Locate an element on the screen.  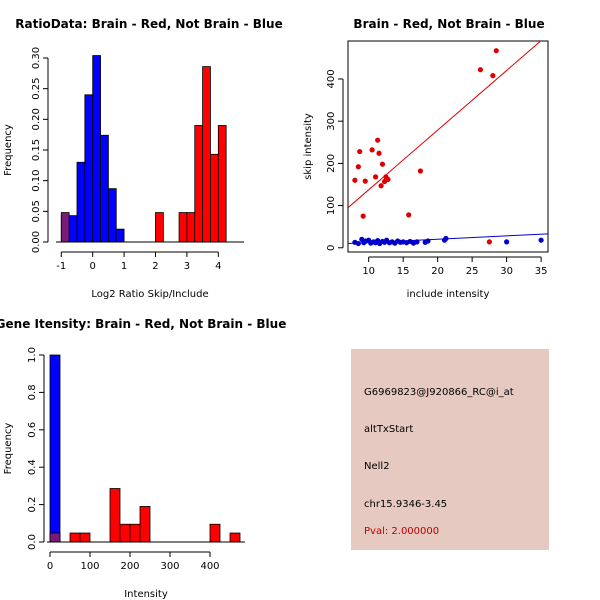
y-tick-label: 0.2 is located at coordinates (32, 505).